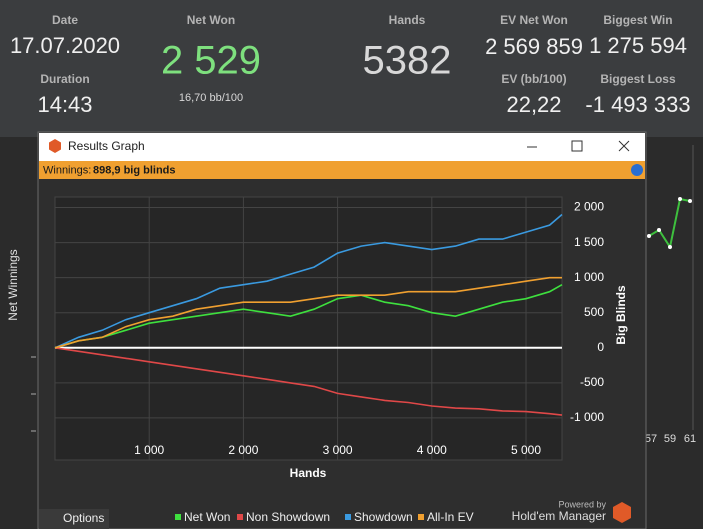  What do you see at coordinates (621, 315) in the screenshot?
I see `y-axis-label: Big Blinds` at bounding box center [621, 315].